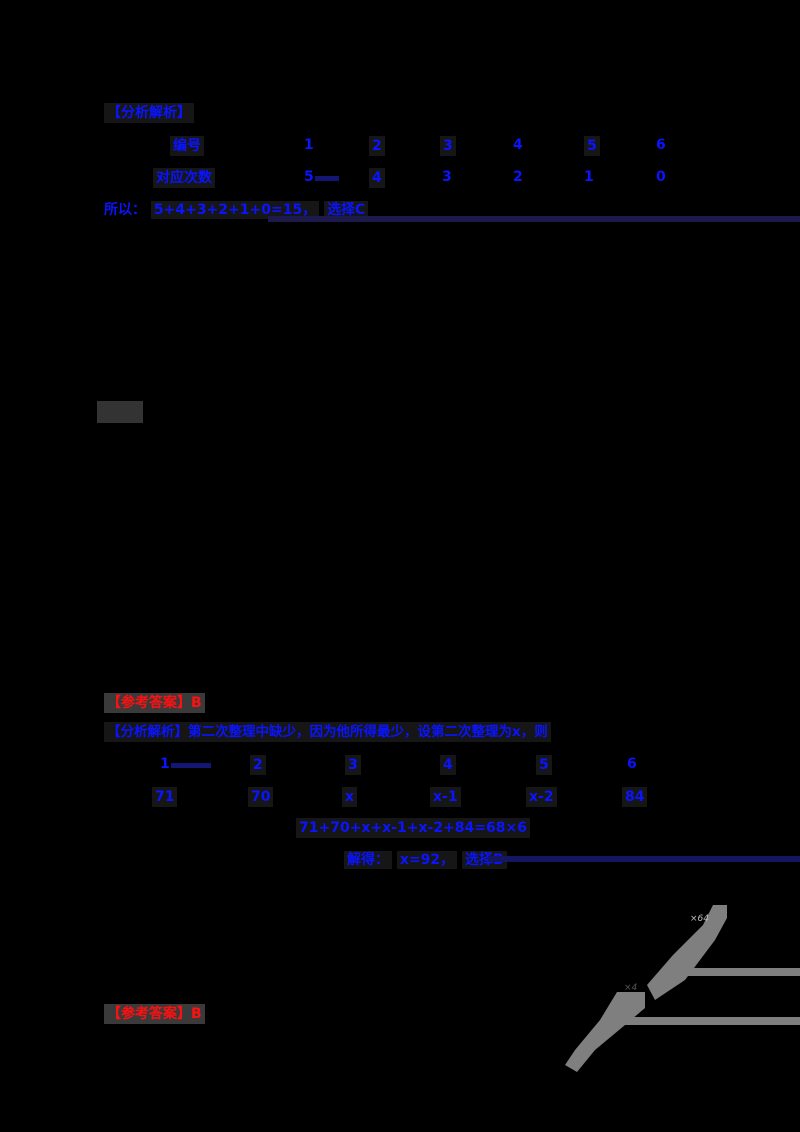 The height and width of the screenshot is (1132, 800). I want to click on q1-cell: 0, so click(661, 177).